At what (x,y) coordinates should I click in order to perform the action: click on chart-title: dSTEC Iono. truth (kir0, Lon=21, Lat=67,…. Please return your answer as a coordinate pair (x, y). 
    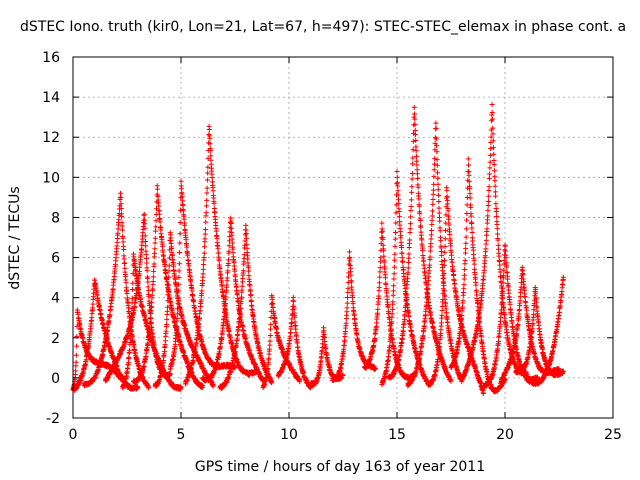
    Looking at the image, I should click on (323, 27).